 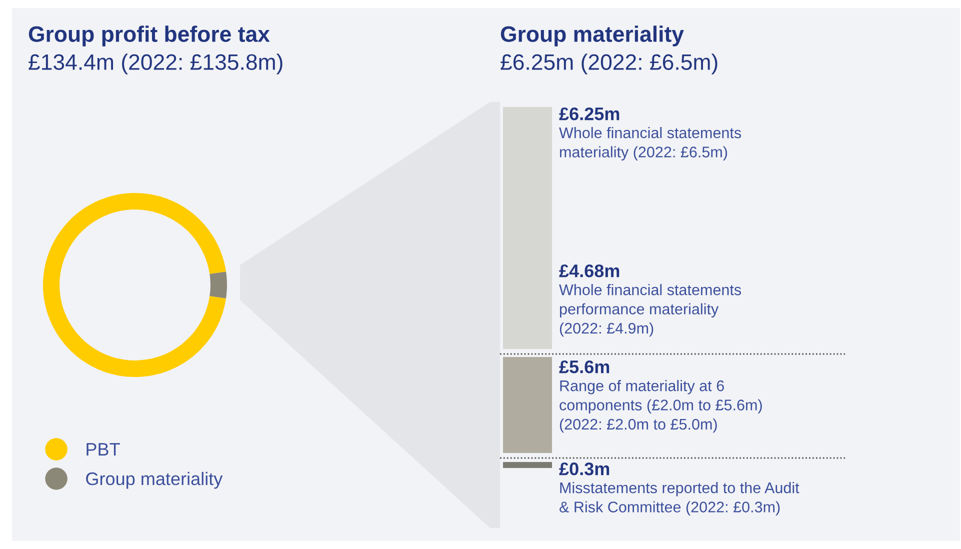 I want to click on text: Group materiality, so click(x=592, y=36).